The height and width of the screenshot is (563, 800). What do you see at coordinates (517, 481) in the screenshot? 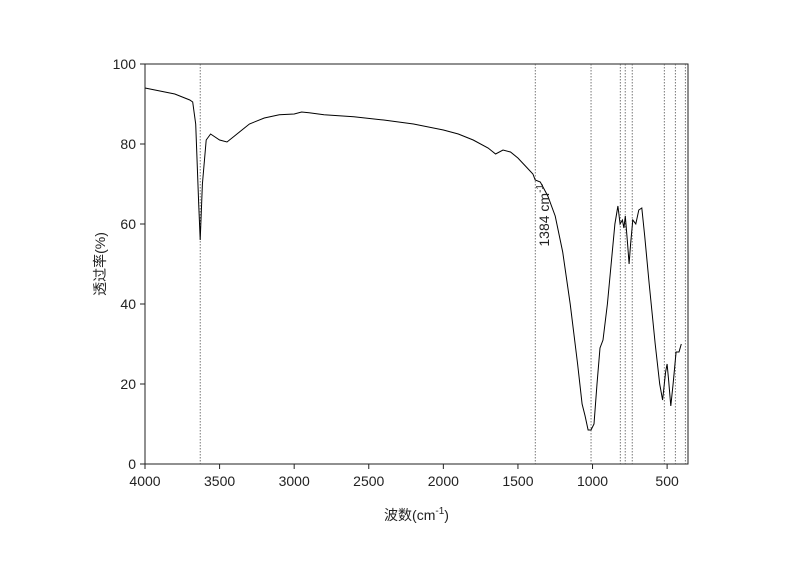
I see `x-tick-label: 1500` at bounding box center [517, 481].